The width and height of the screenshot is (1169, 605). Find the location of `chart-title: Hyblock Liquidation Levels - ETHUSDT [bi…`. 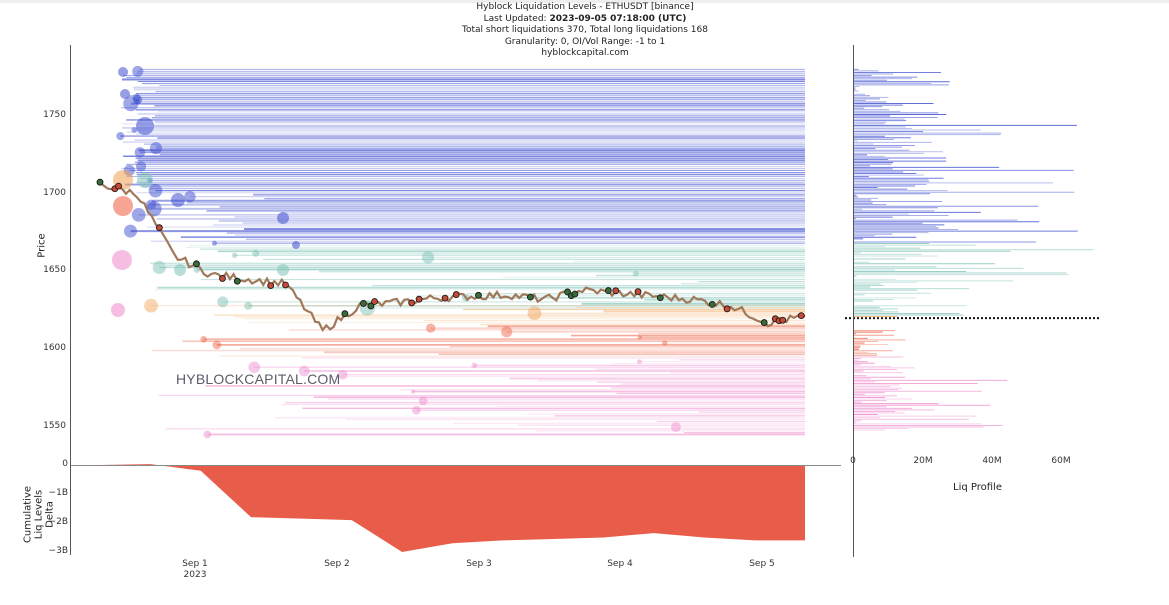

chart-title: Hyblock Liquidation Levels - ETHUSDT [bi… is located at coordinates (585, 7).